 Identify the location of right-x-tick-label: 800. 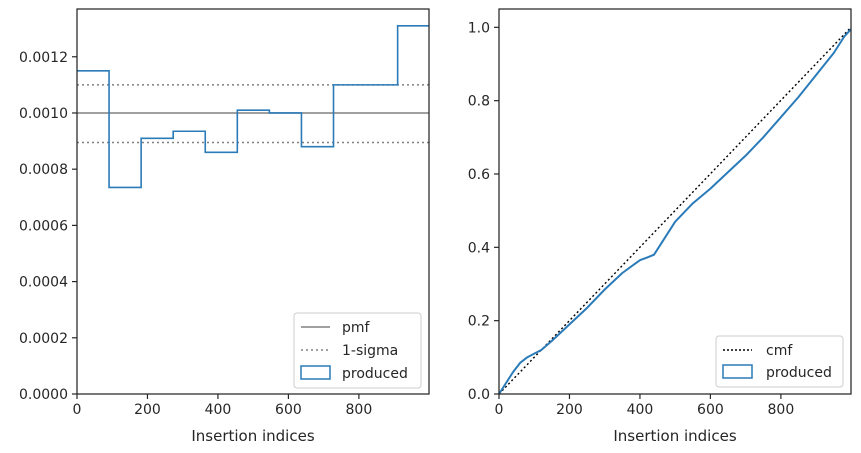
(781, 410).